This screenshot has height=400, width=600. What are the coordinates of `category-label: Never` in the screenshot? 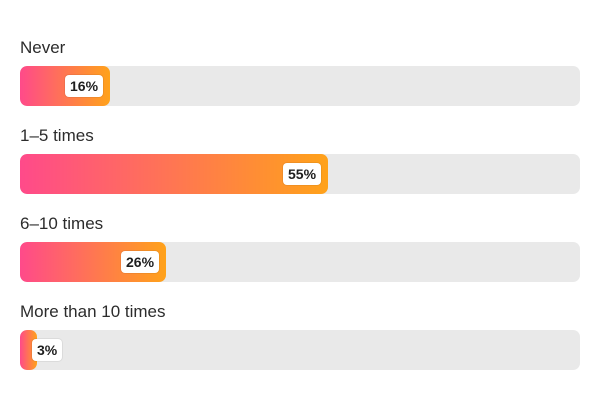 It's located at (43, 47).